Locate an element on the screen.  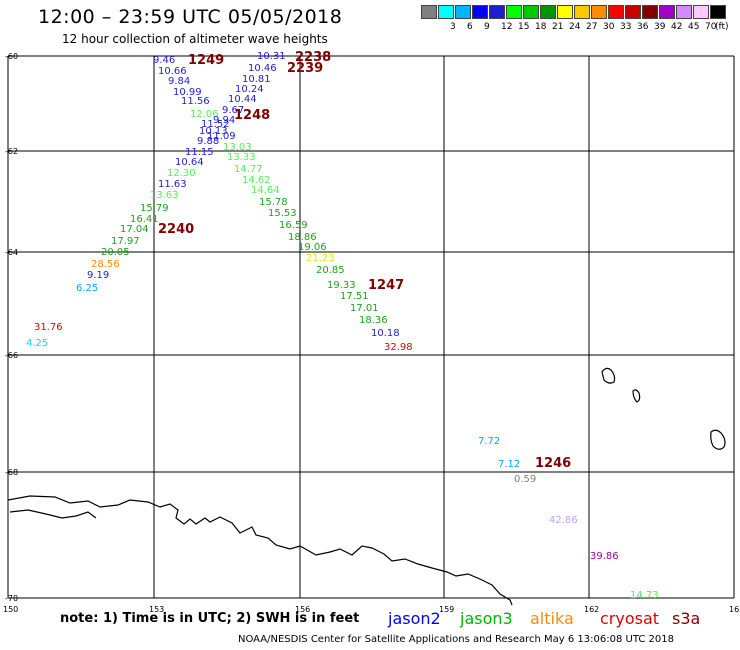
wave-height-label: 15.78 is located at coordinates (273, 202).